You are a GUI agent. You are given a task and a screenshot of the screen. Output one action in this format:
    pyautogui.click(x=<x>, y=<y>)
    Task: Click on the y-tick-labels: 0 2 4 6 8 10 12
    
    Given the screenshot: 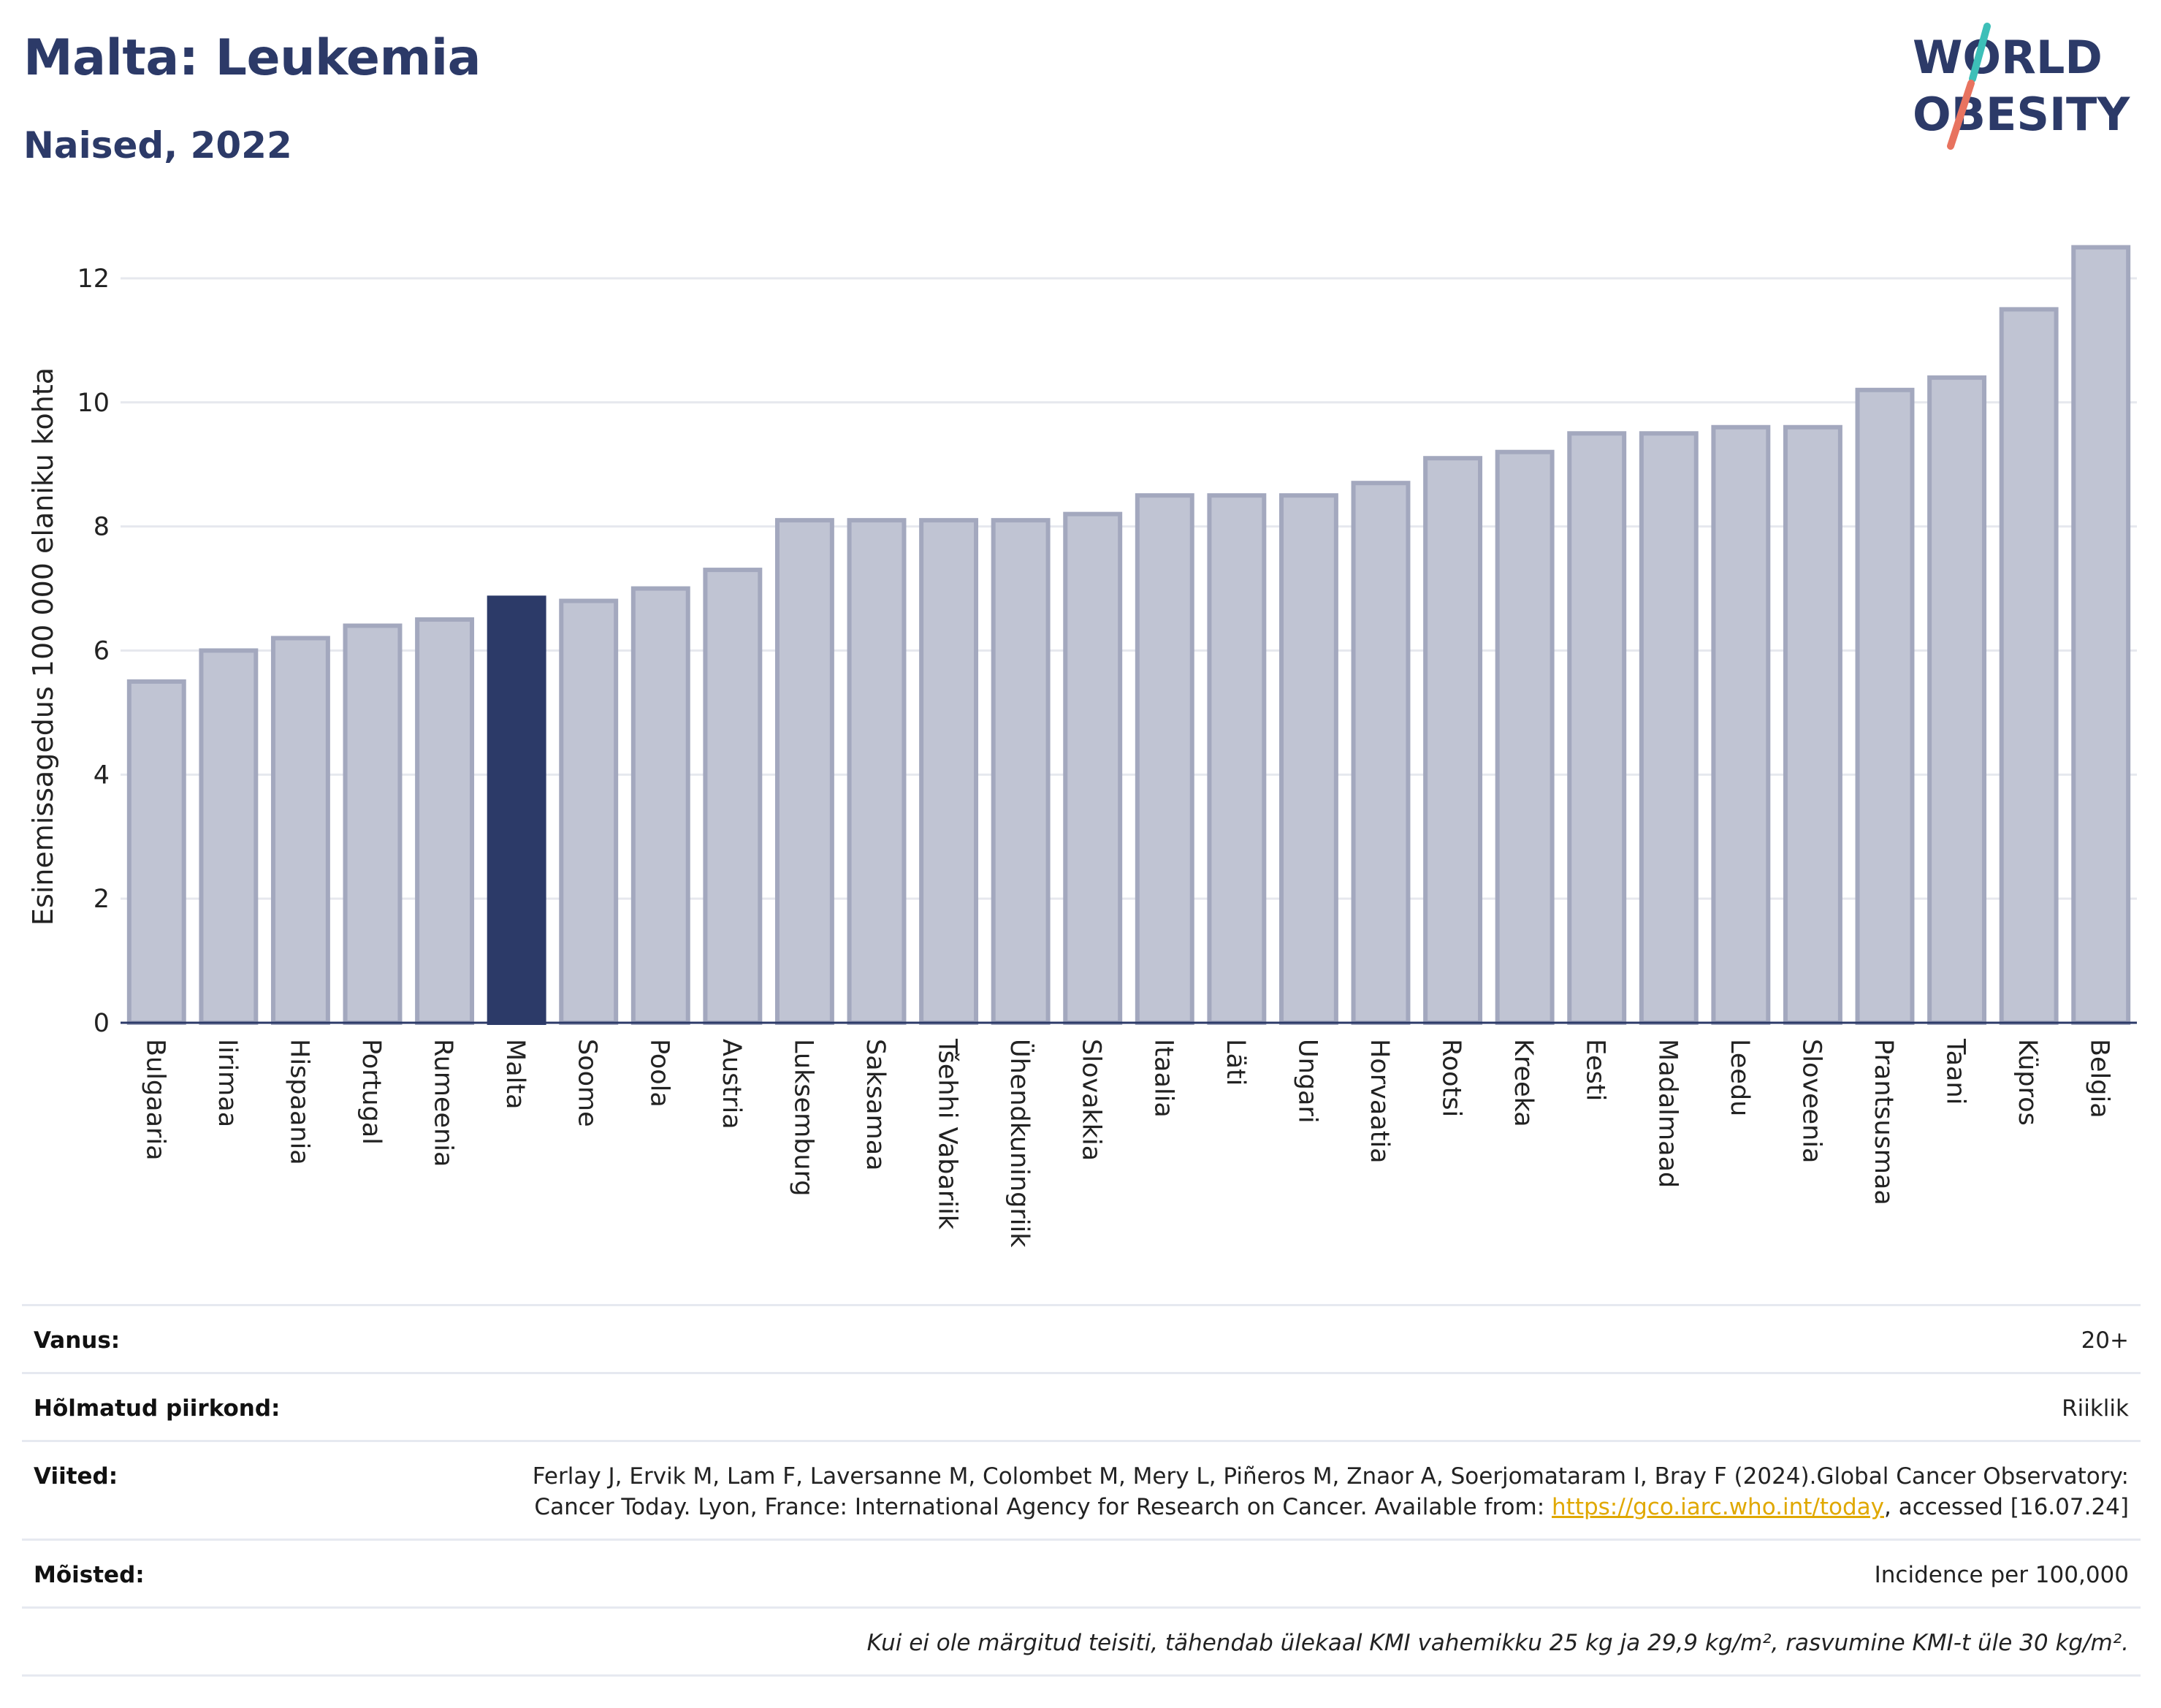 What is the action you would take?
    pyautogui.click(x=94, y=651)
    